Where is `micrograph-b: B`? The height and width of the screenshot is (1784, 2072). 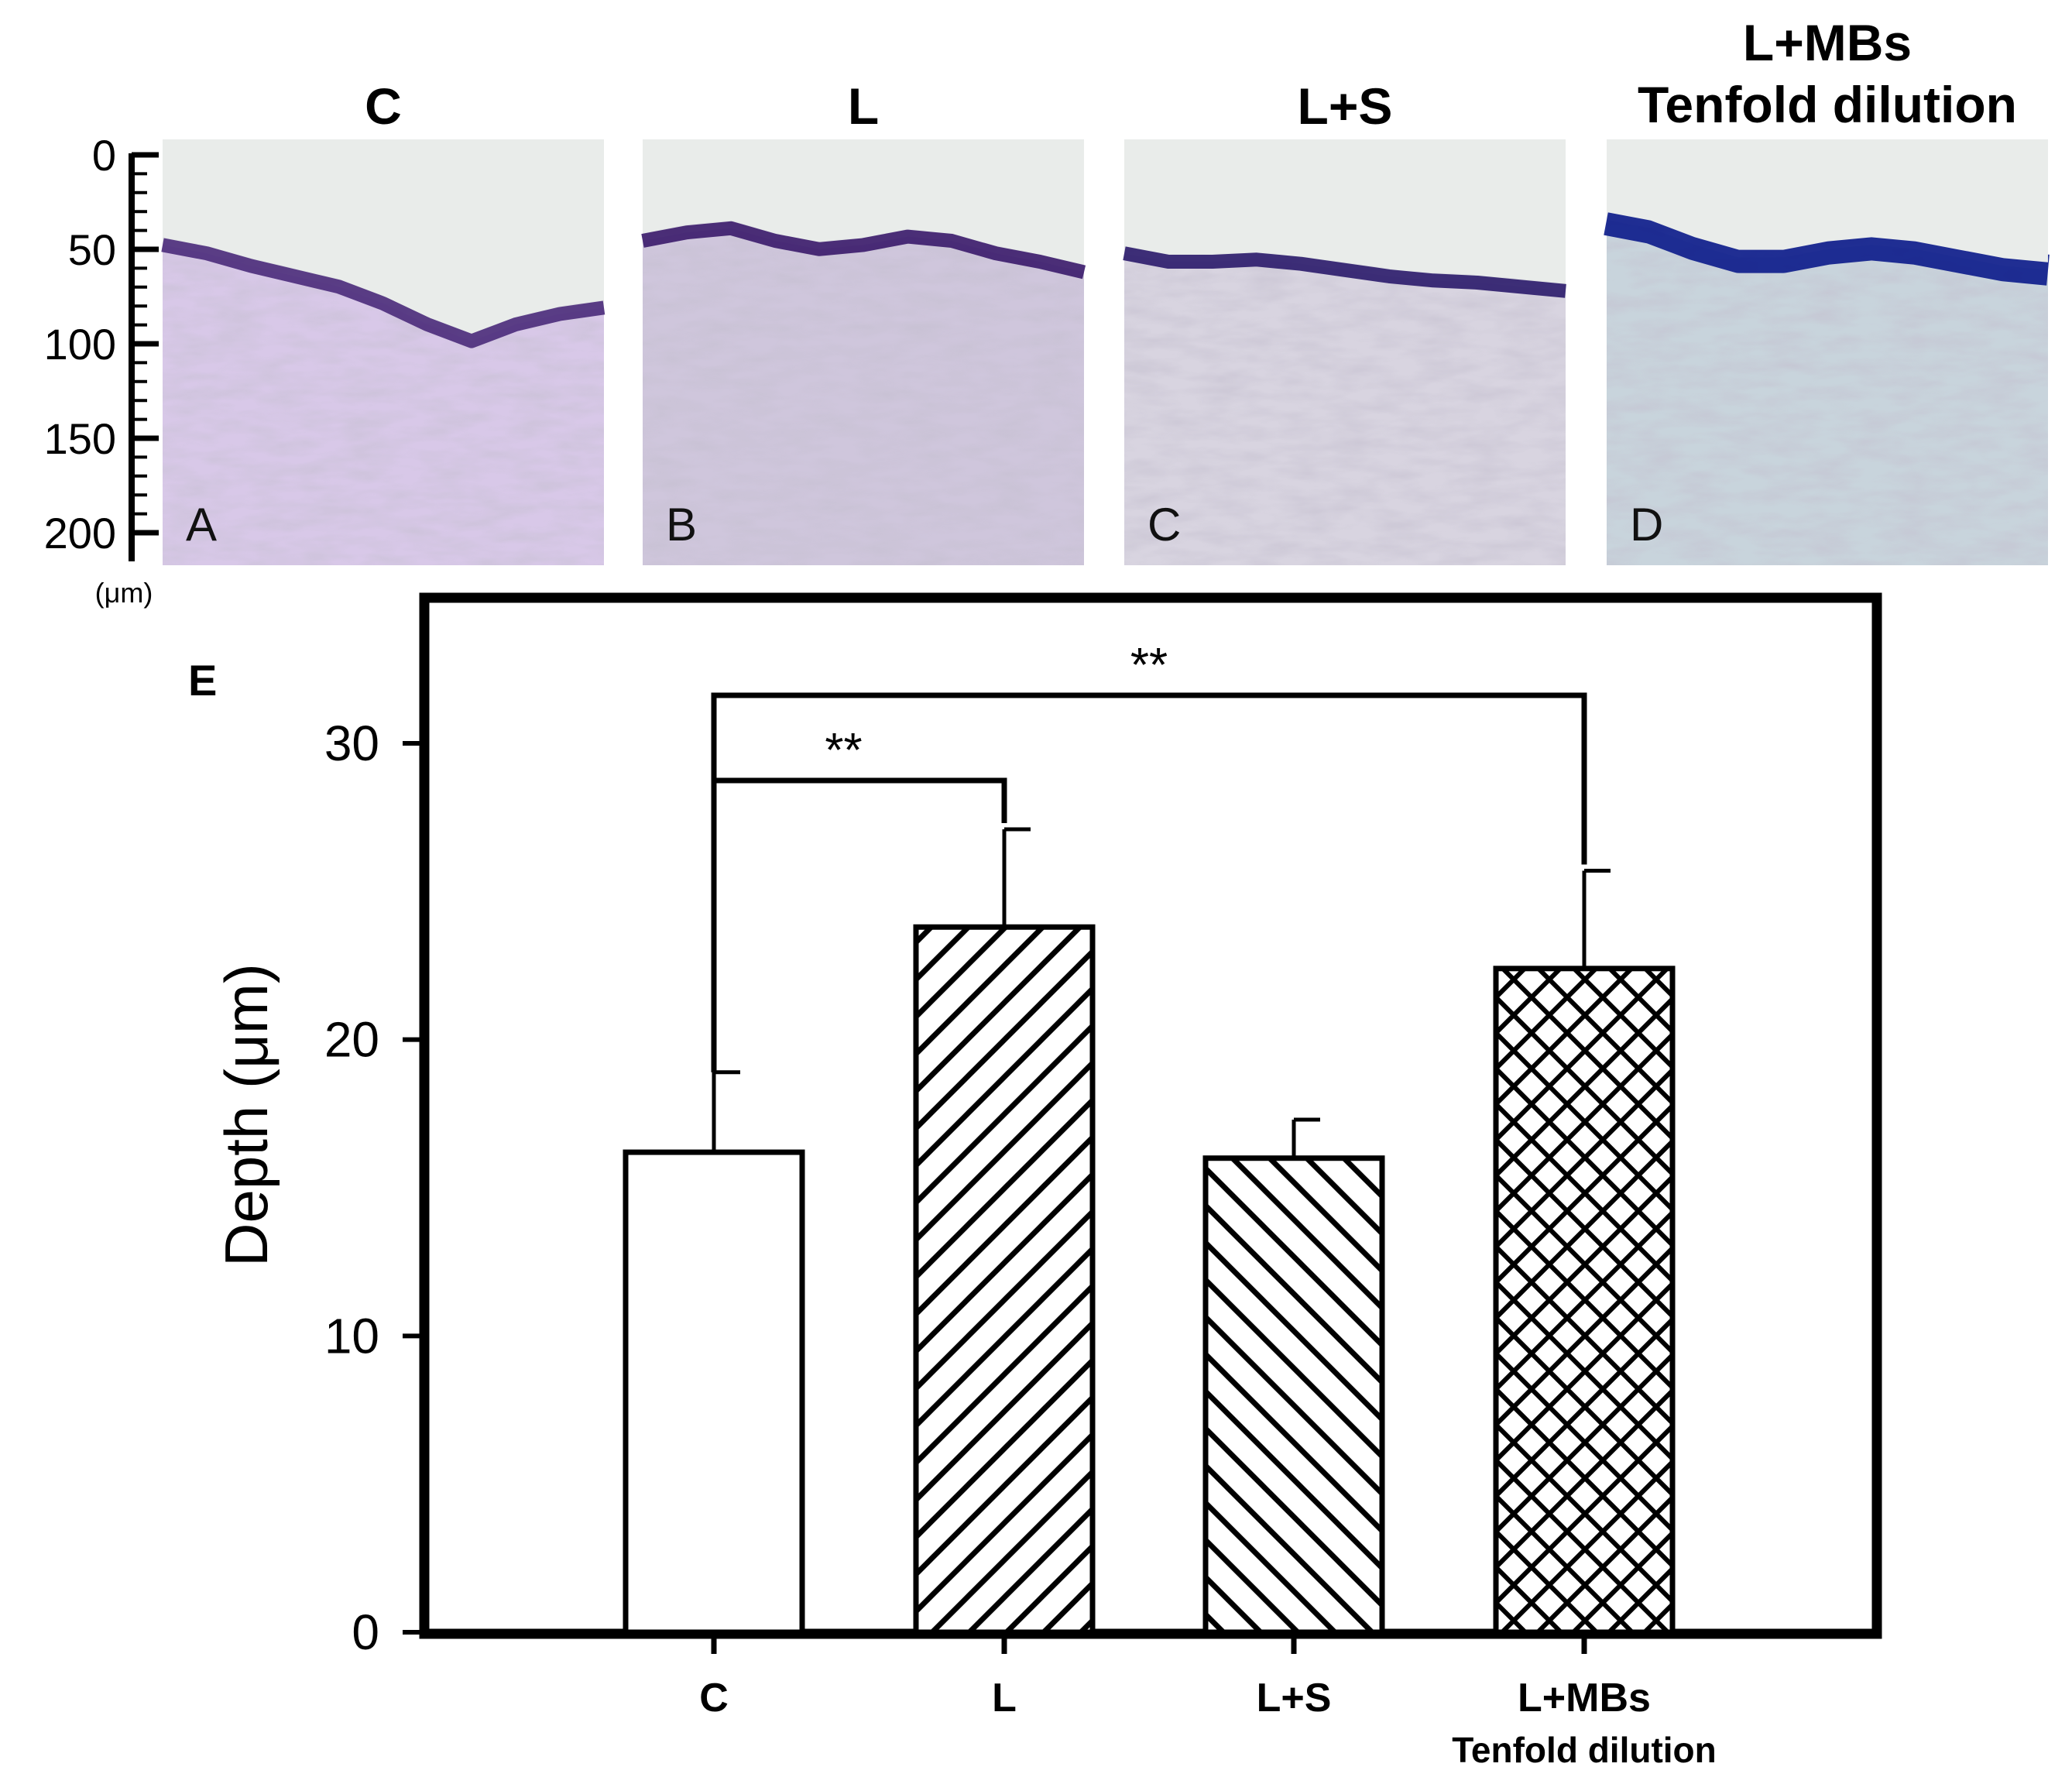
micrograph-b: B is located at coordinates (864, 352).